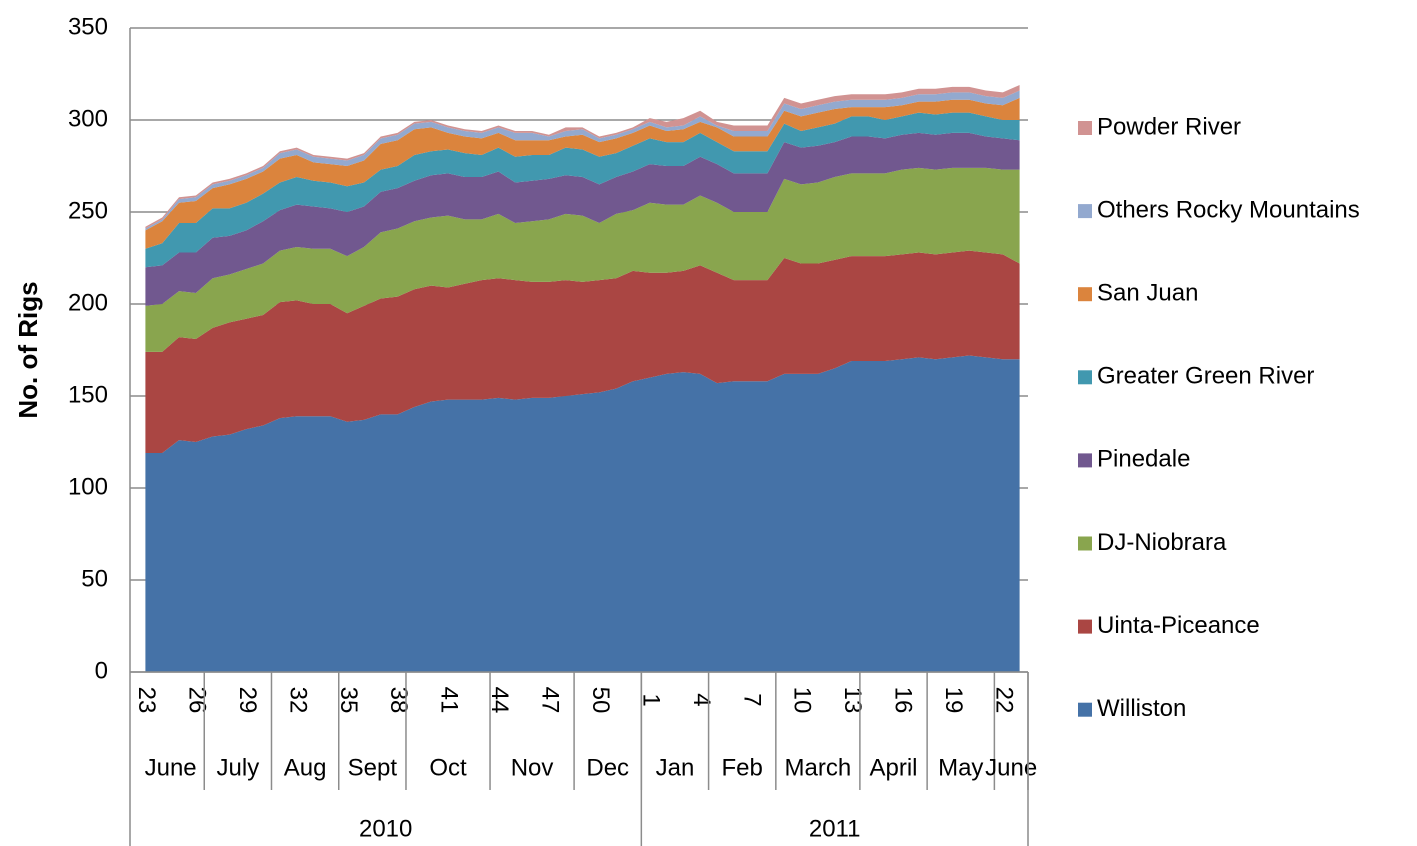  I want to click on legend-label: Pinedale, so click(1143, 459).